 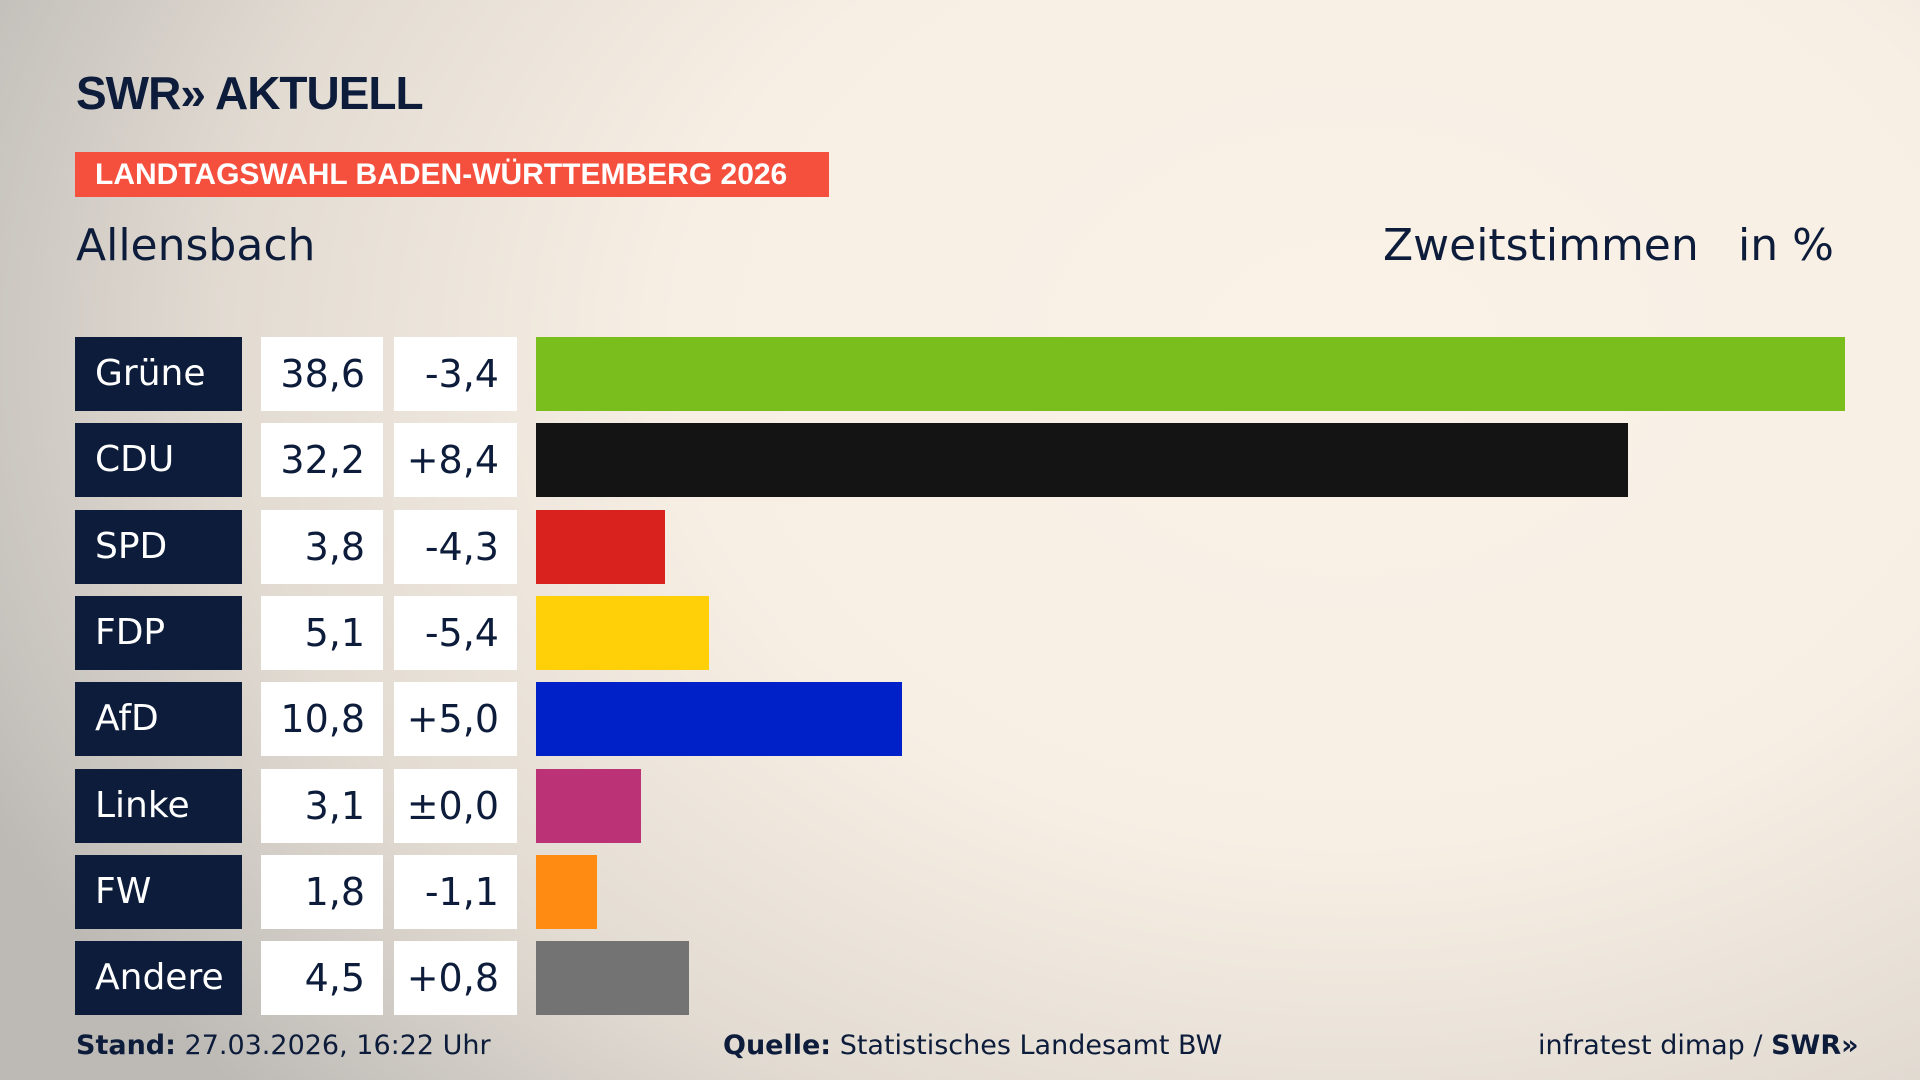 What do you see at coordinates (455, 805) in the screenshot?
I see `diff-label: ±0,0` at bounding box center [455, 805].